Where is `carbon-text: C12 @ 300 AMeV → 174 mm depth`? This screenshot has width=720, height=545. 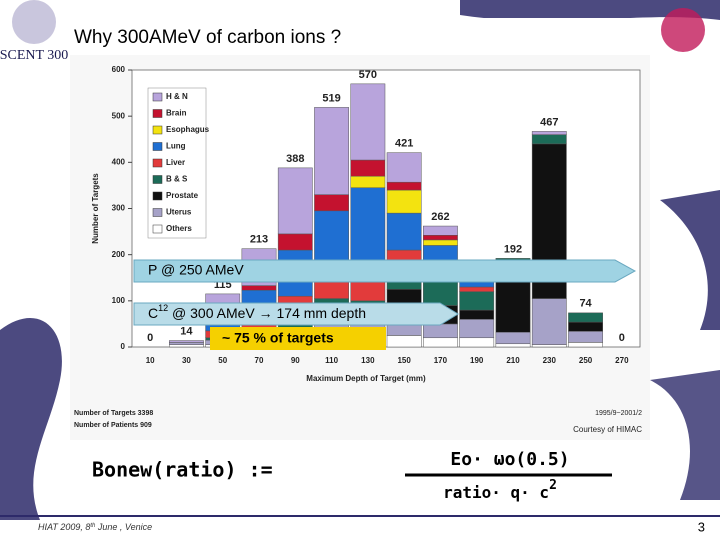
carbon-text: C12 @ 300 AMeV → 174 mm depth is located at coordinates (257, 311).